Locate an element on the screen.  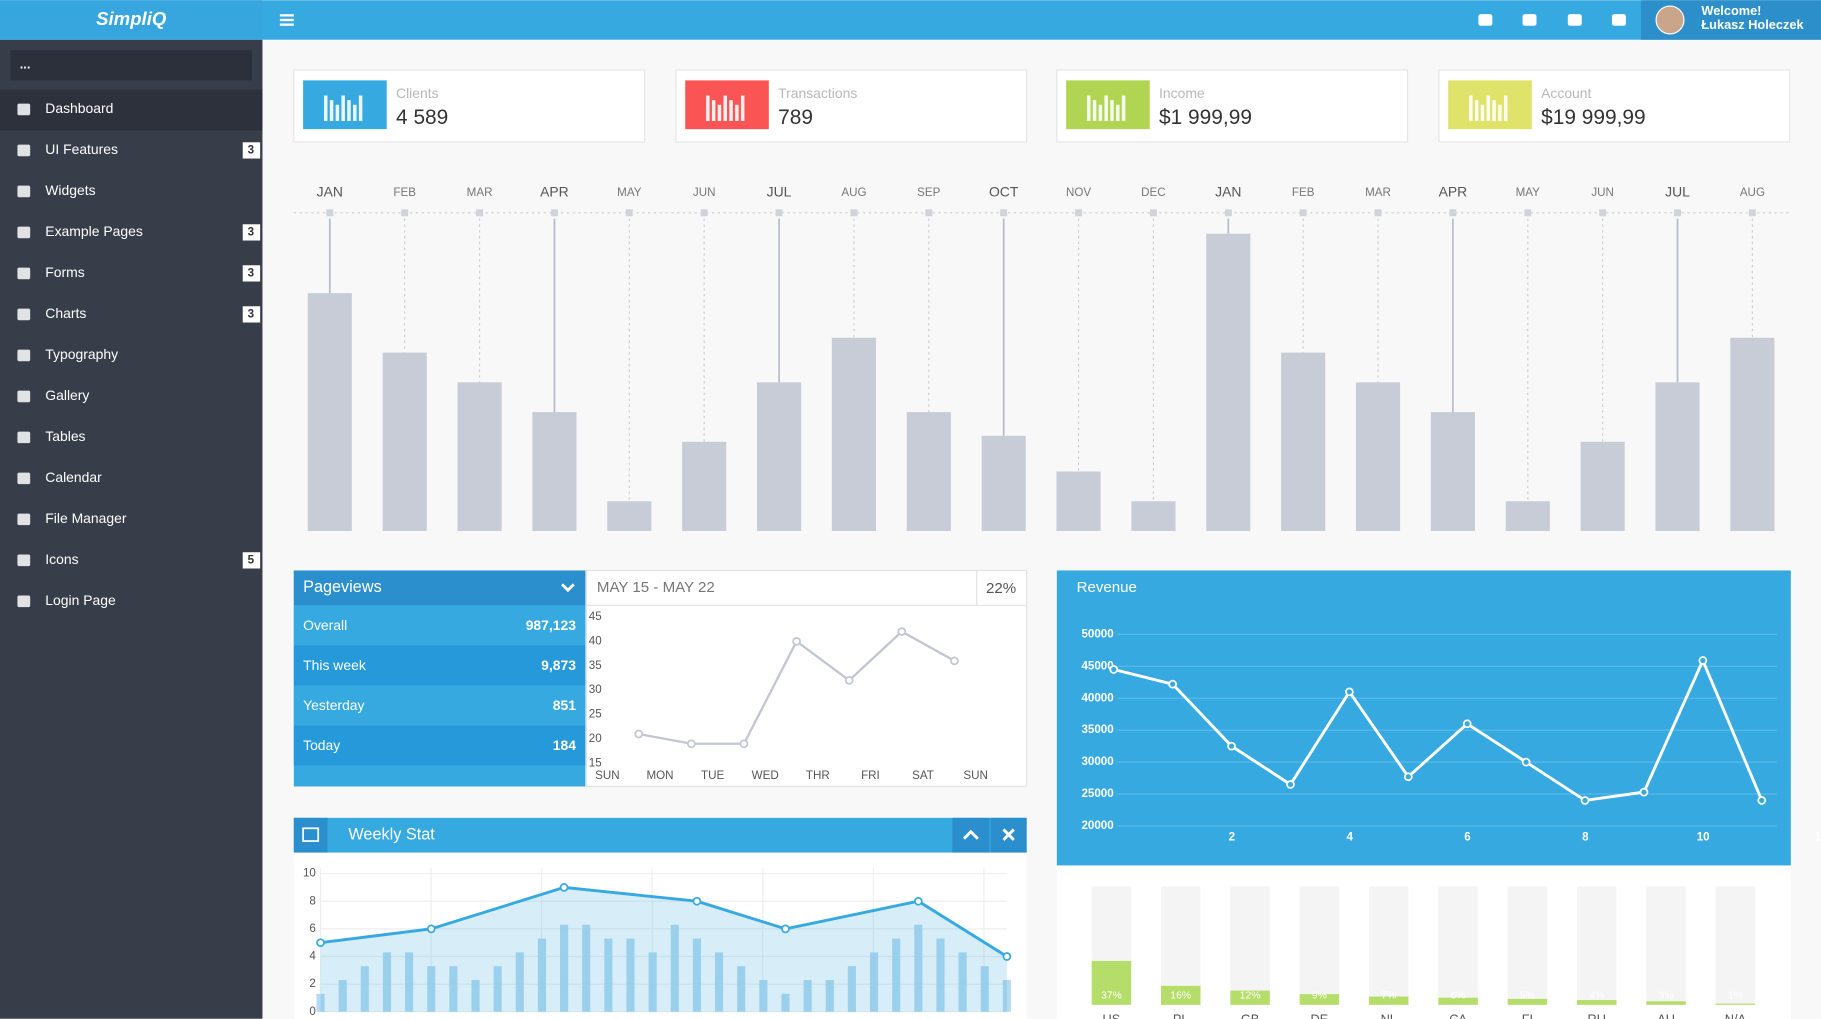
value-label: 4% is located at coordinates (1596, 995).